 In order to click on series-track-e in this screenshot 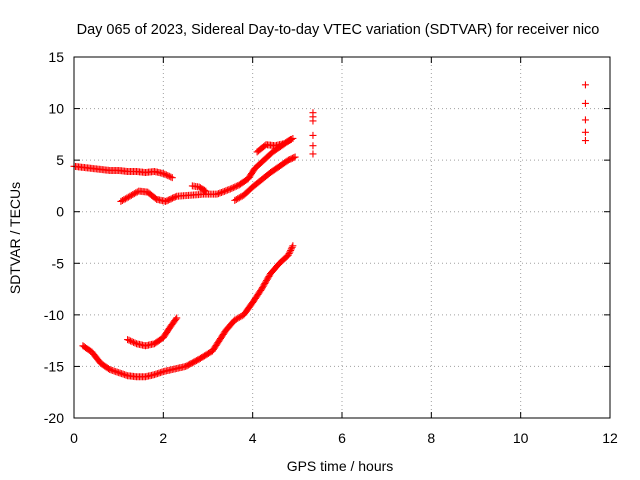, I will do `click(275, 145)`.